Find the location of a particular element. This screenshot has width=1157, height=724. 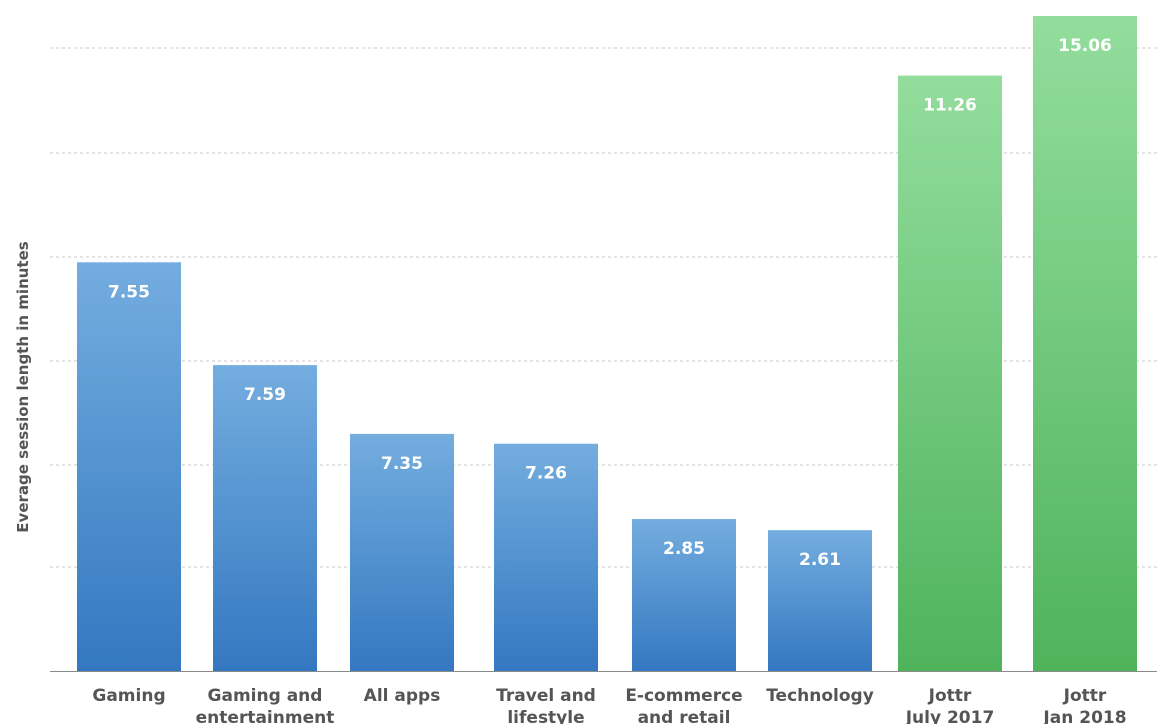

x-tick-label-3: All apps is located at coordinates (402, 696).